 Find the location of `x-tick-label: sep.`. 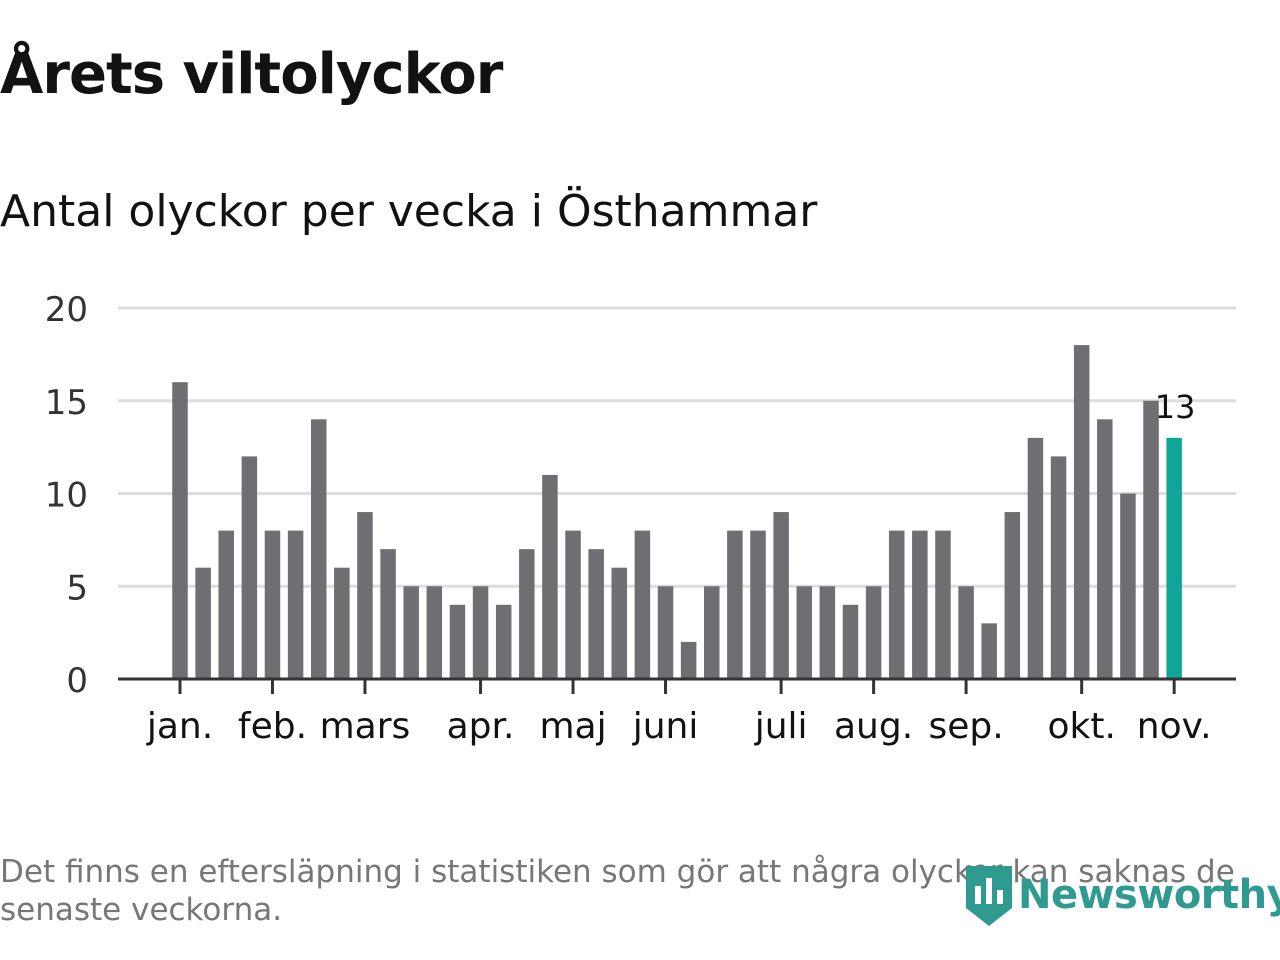

x-tick-label: sep. is located at coordinates (965, 726).